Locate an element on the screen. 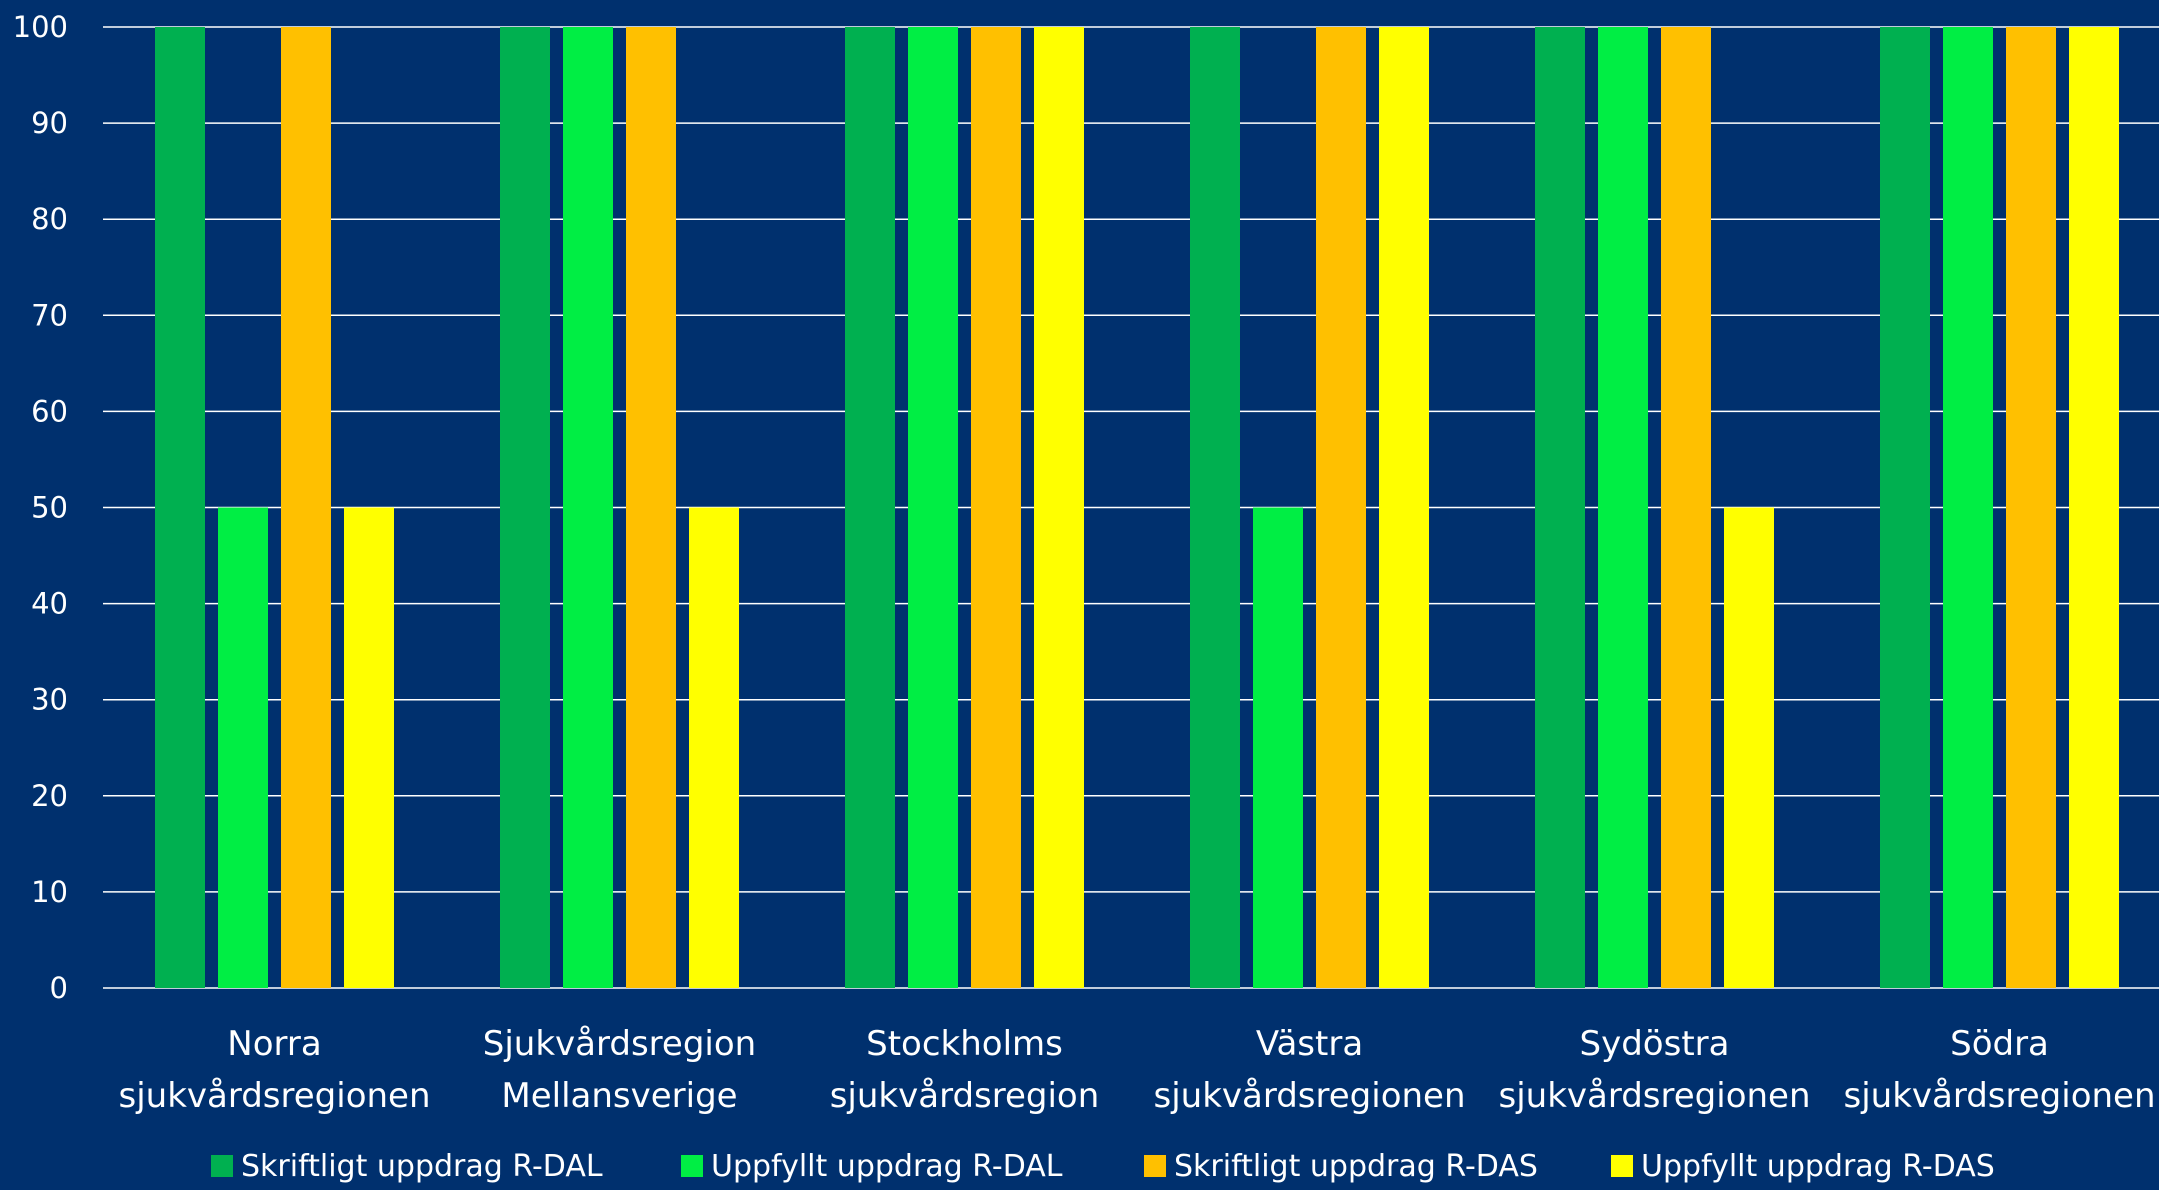 This screenshot has height=1190, width=2159. y-tick-label: 10 is located at coordinates (49, 892).